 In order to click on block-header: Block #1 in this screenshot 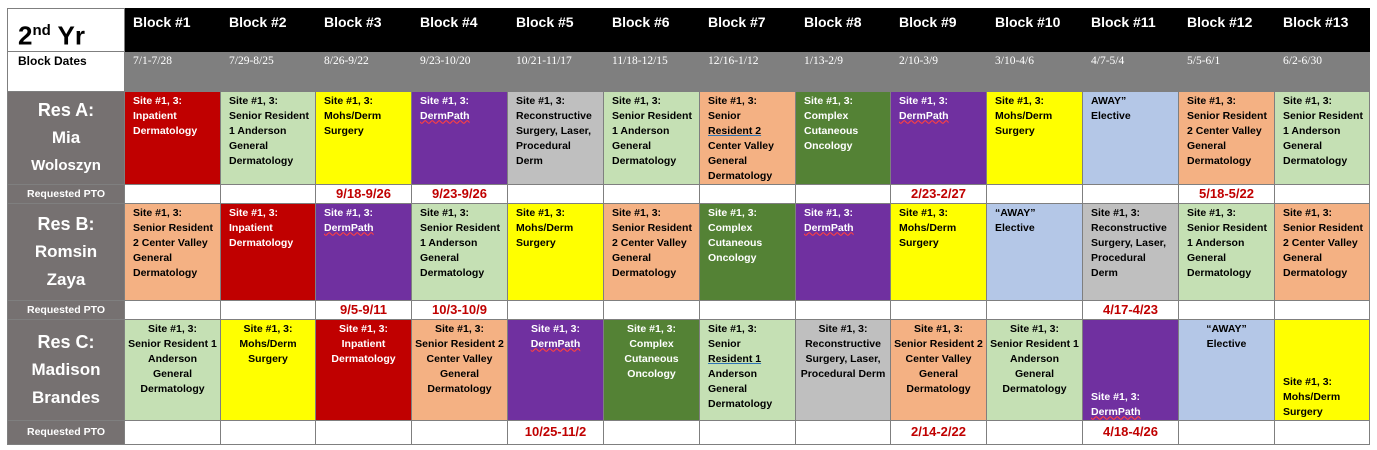, I will do `click(172, 30)`.